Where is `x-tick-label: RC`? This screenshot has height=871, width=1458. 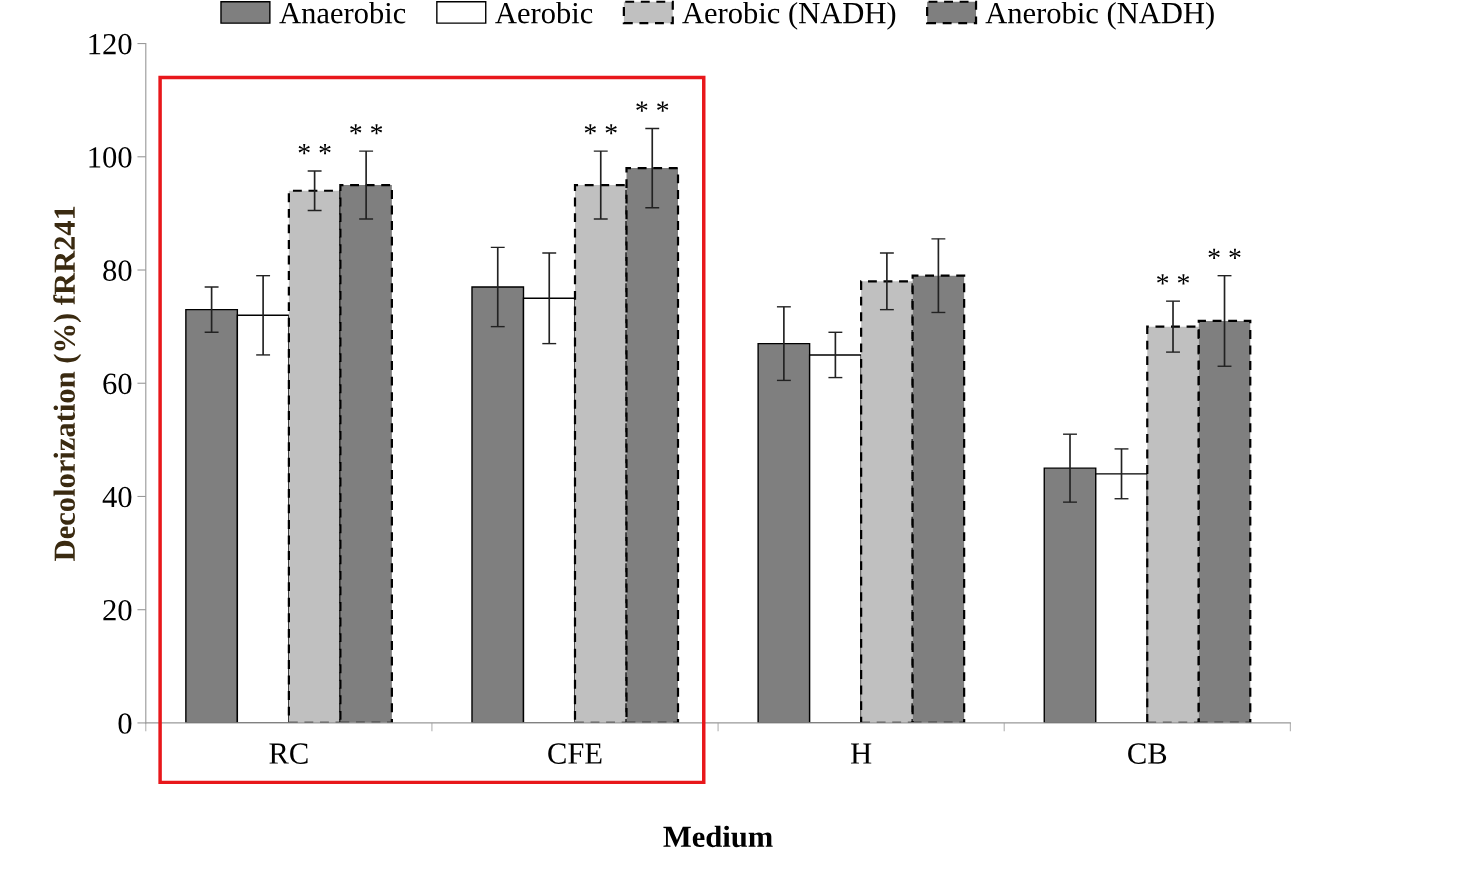
x-tick-label: RC is located at coordinates (288, 753).